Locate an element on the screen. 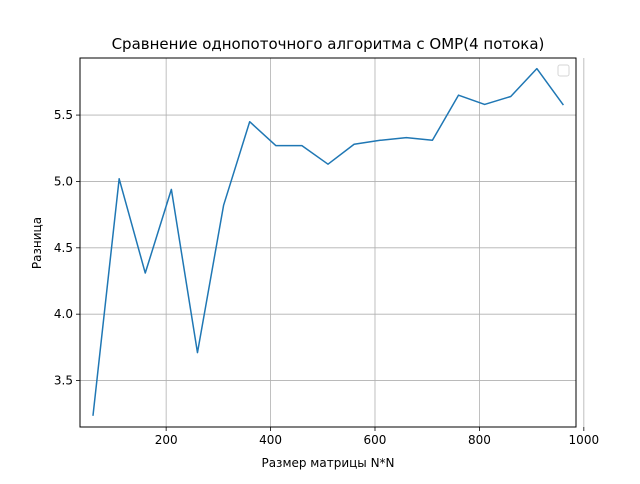 This screenshot has height=484, width=640. y-axis-label: Разница is located at coordinates (37, 243).